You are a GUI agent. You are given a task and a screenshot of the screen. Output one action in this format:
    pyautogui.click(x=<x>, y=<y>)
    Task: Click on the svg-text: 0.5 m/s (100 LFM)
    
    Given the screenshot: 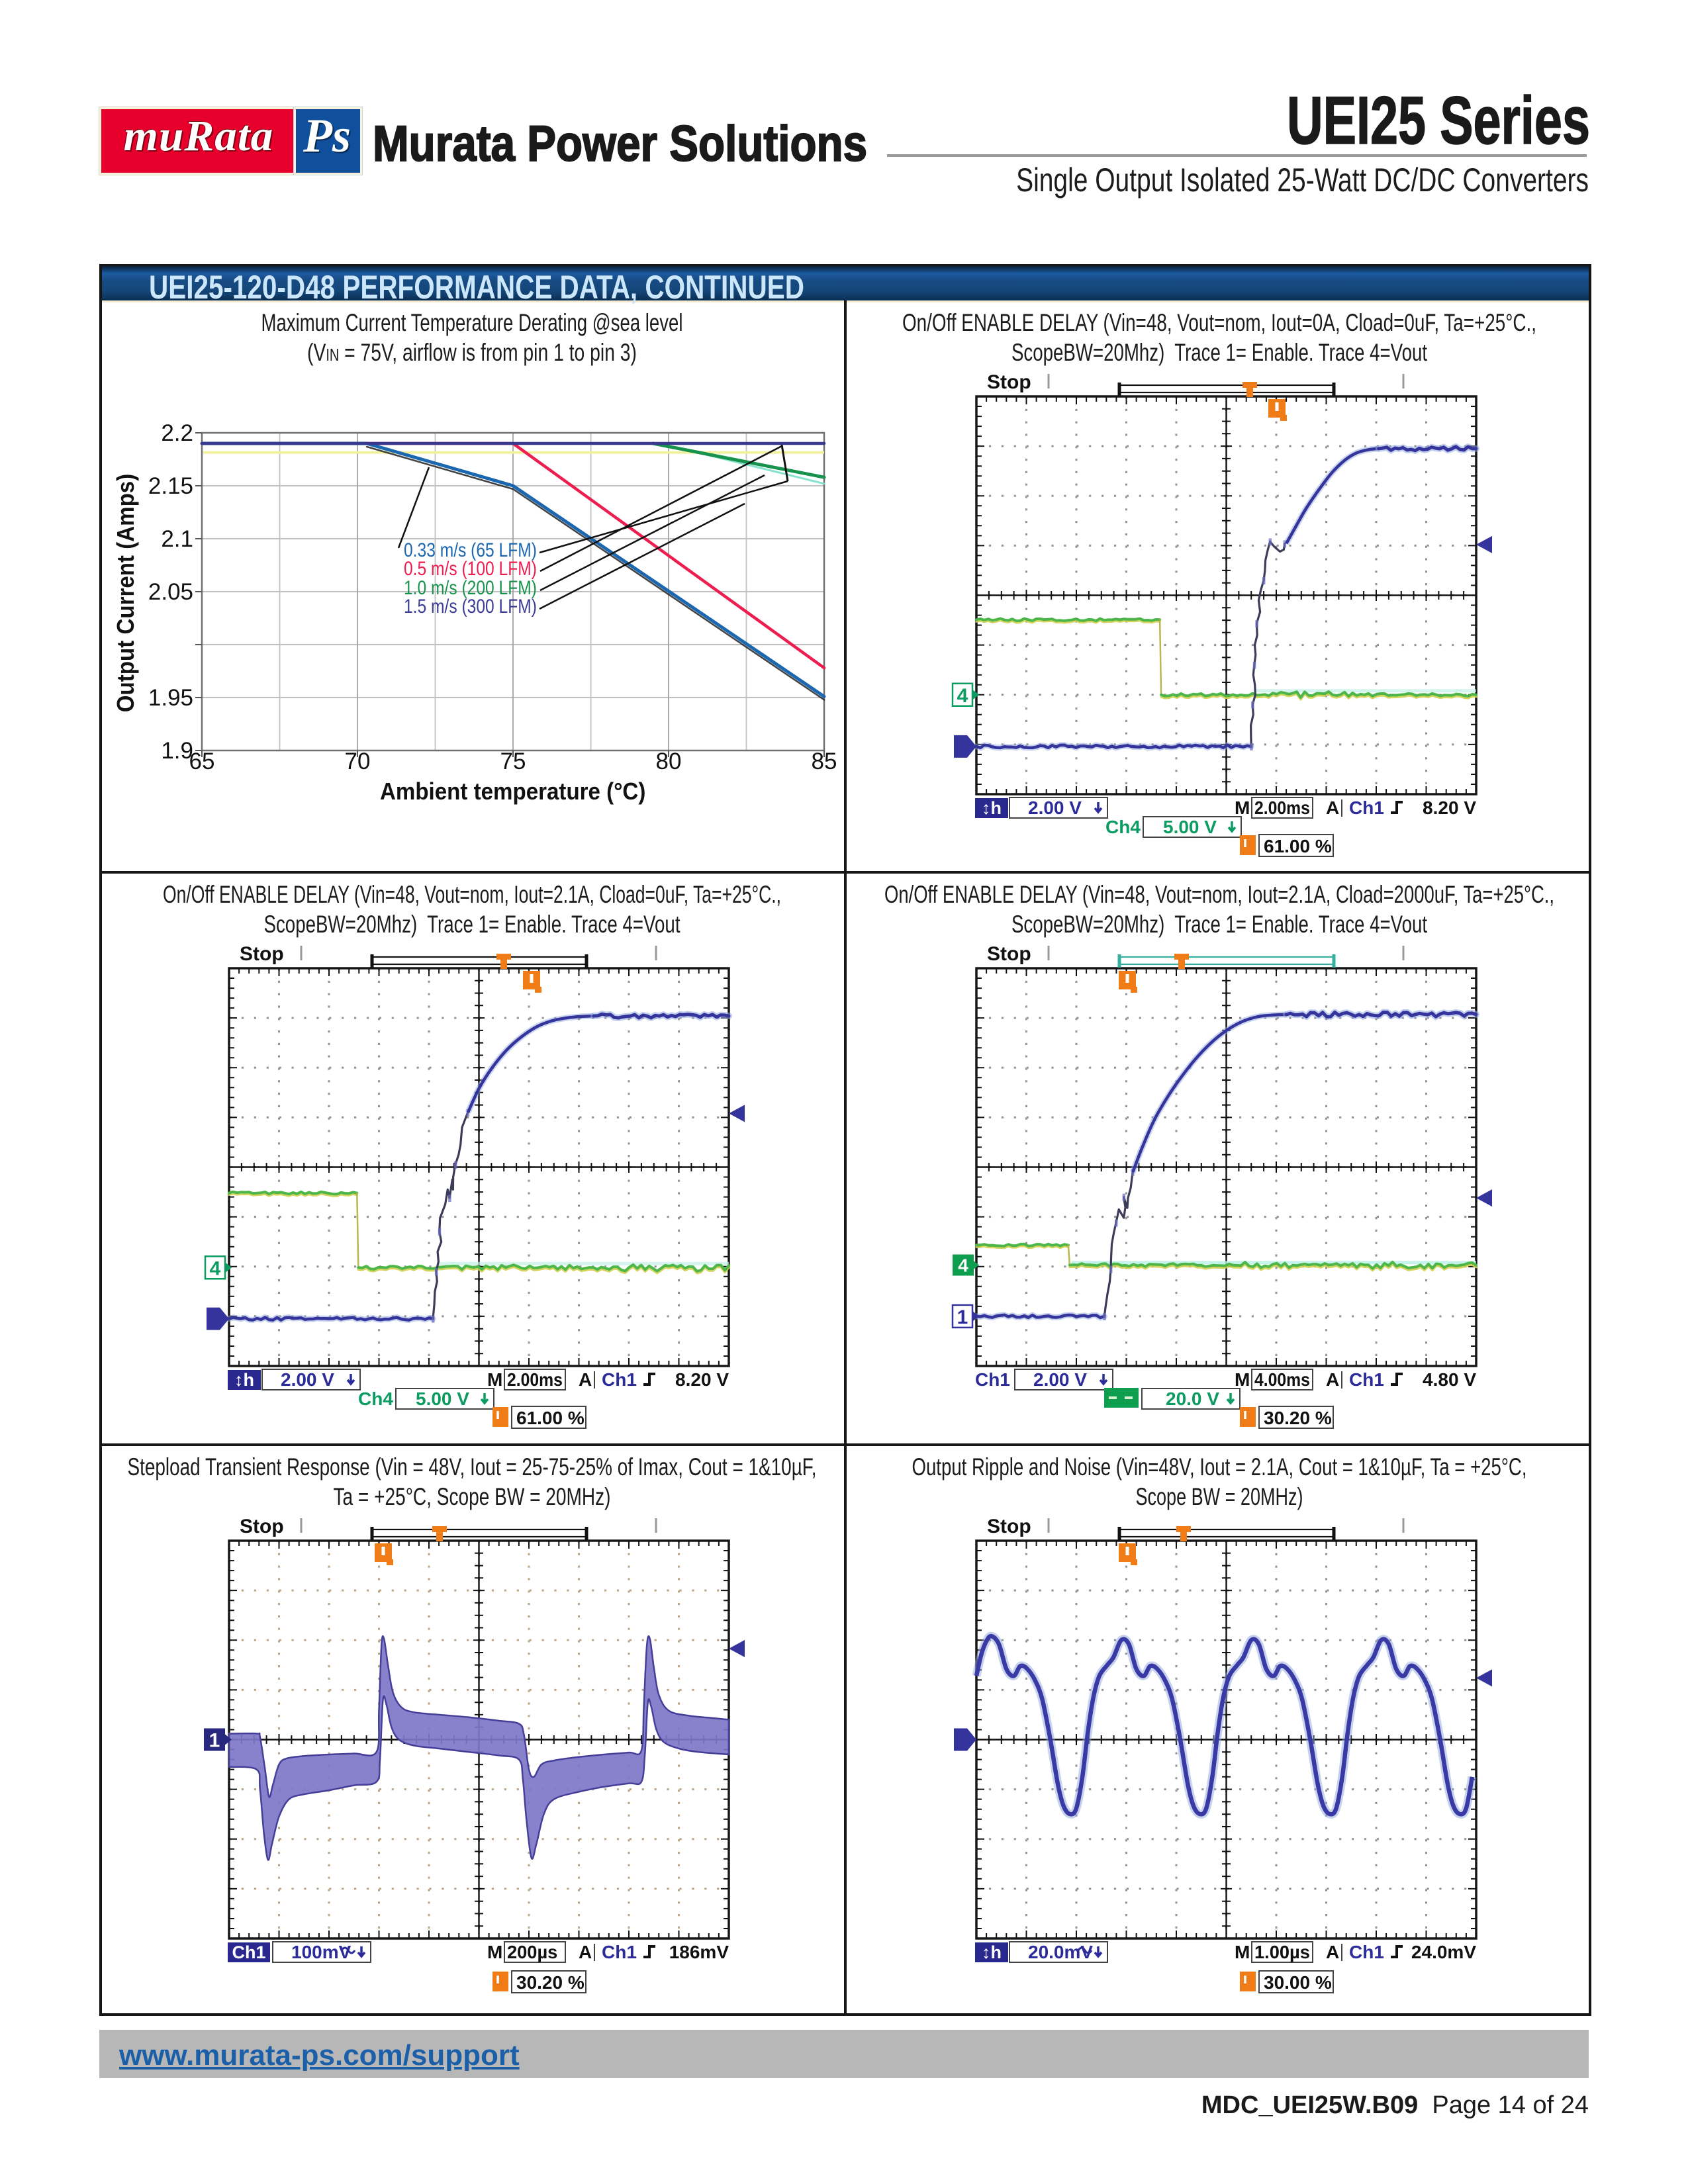 What is the action you would take?
    pyautogui.click(x=470, y=568)
    